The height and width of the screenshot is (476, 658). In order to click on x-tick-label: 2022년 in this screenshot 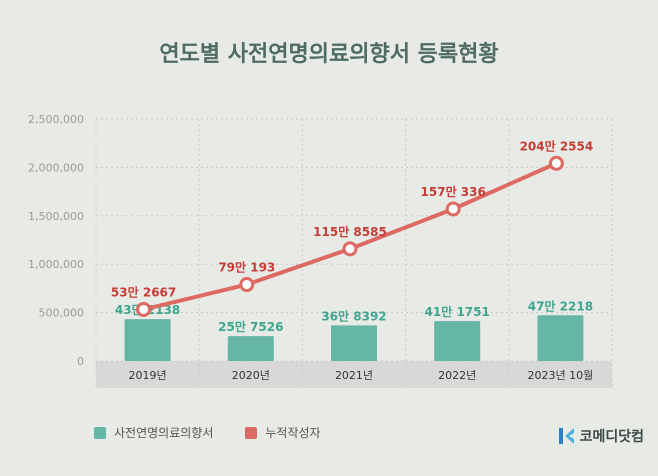, I will do `click(457, 375)`.